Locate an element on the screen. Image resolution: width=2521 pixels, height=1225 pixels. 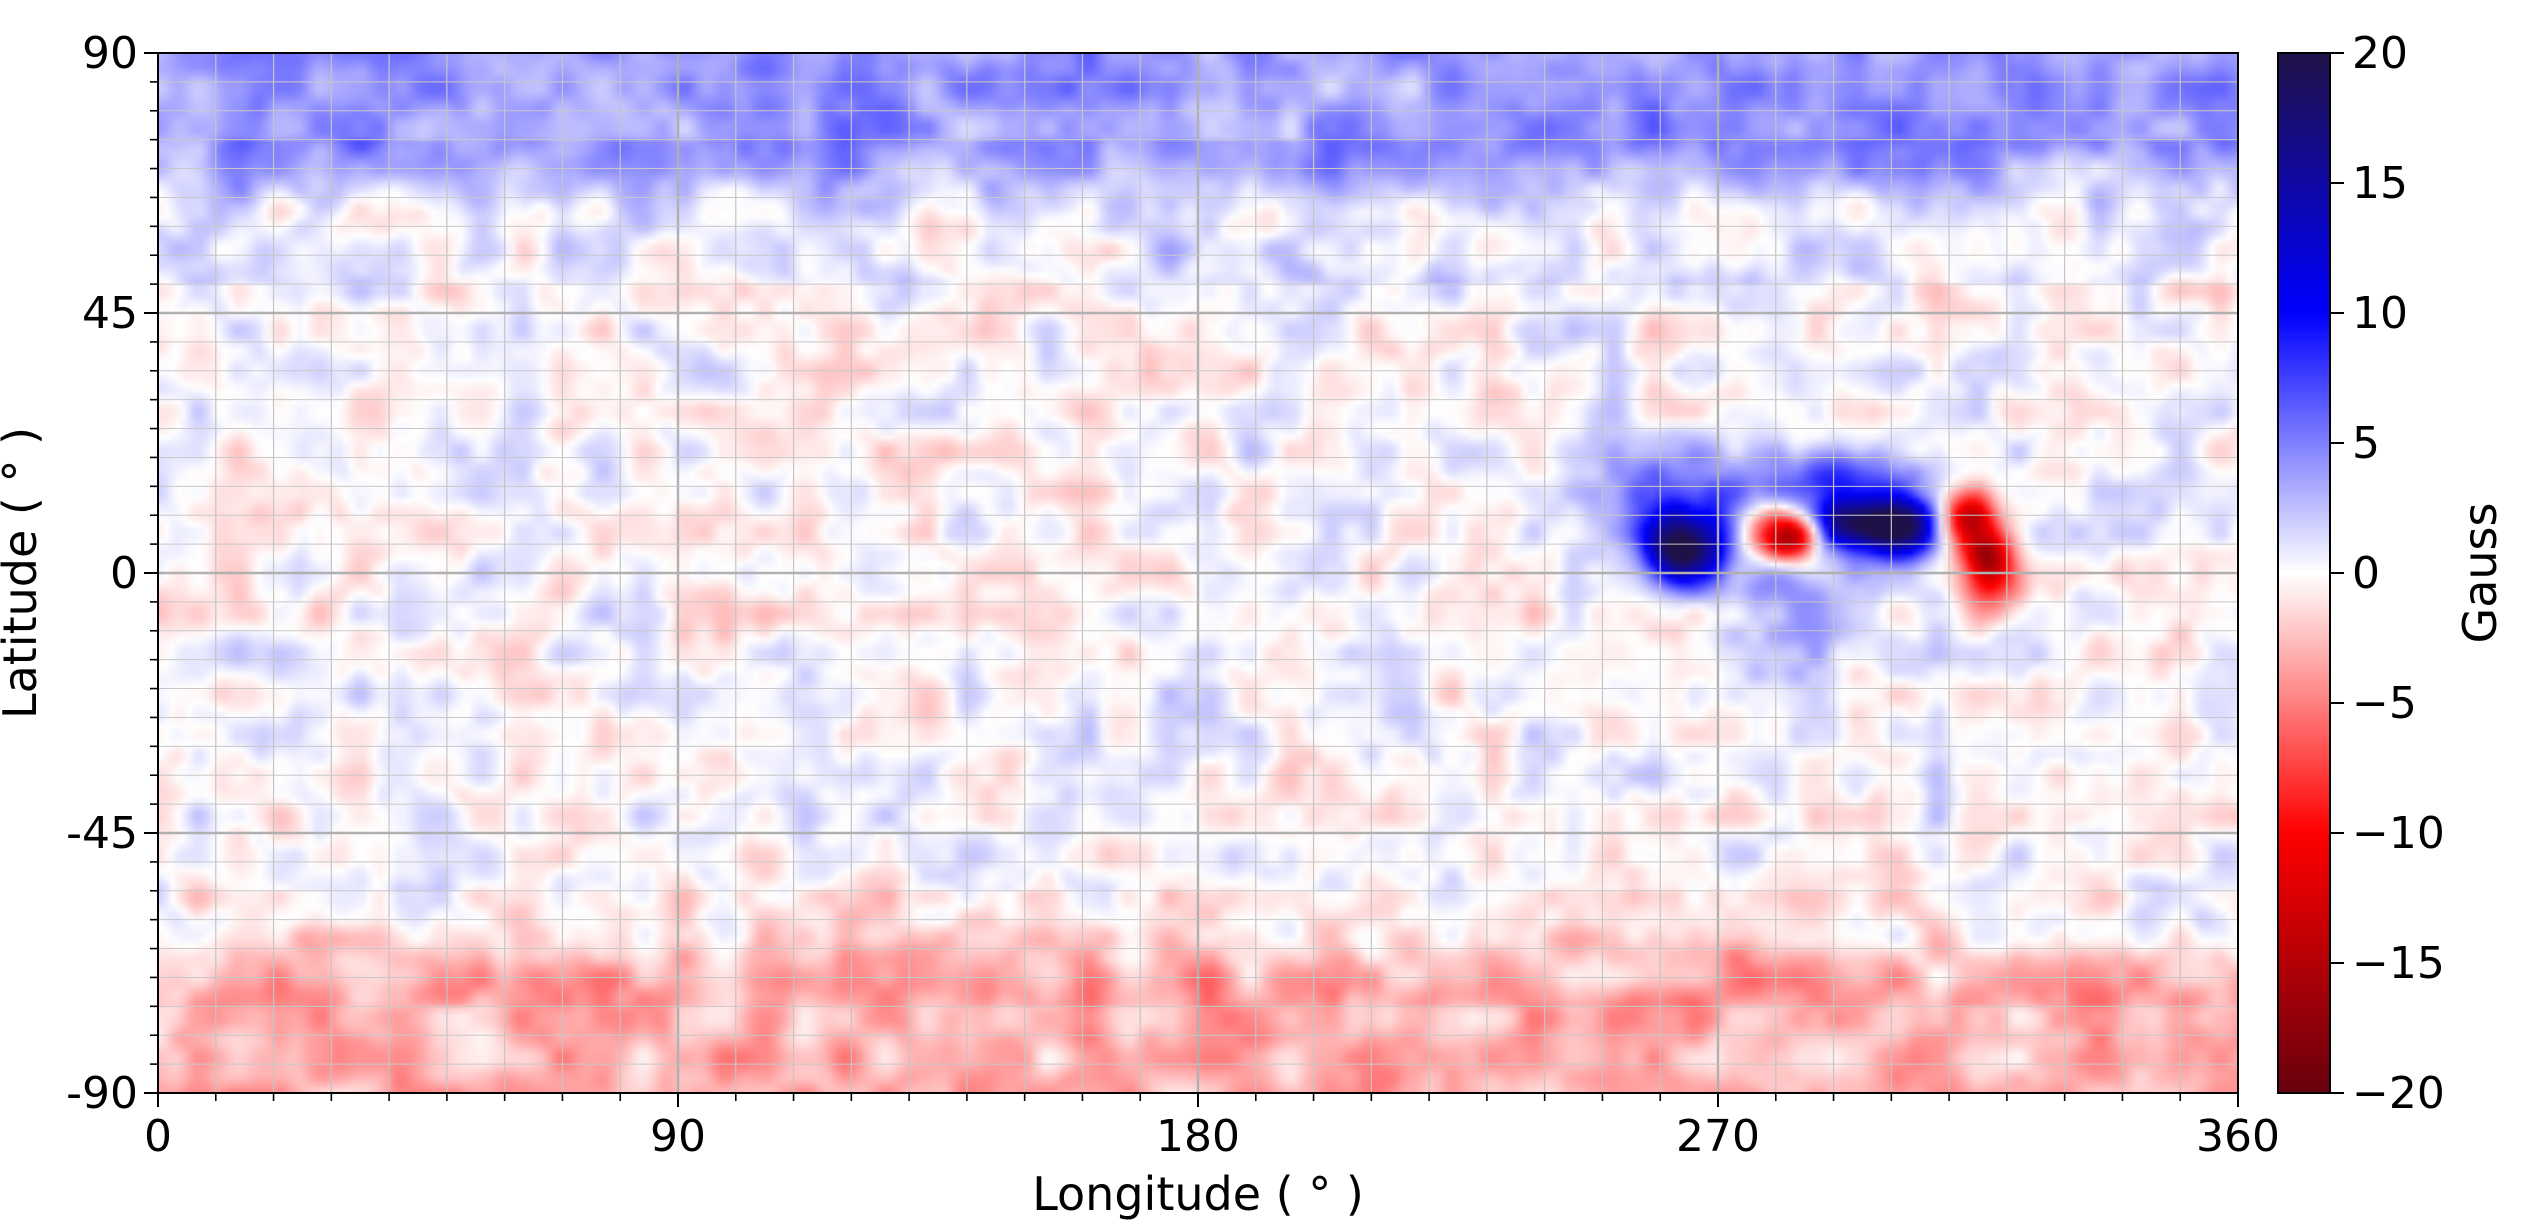
y-tick-label: -90 is located at coordinates (102, 1093).